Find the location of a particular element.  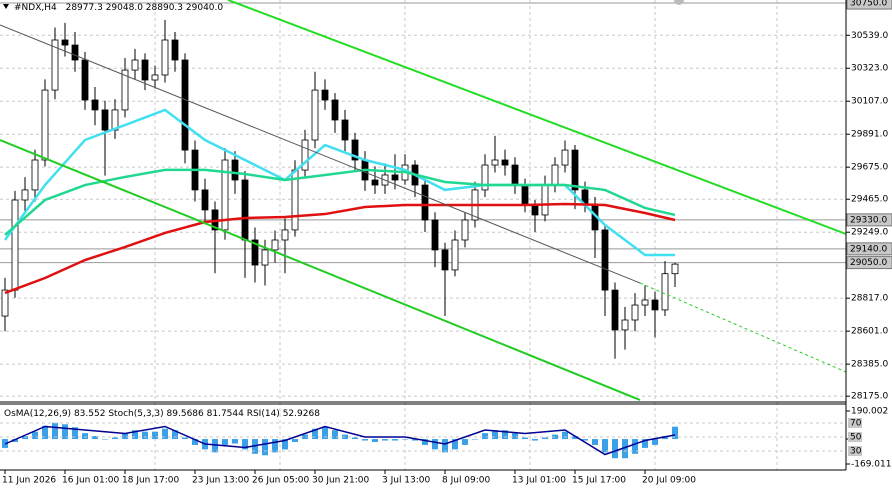

x-tick-label: 20 Jul 09:00 is located at coordinates (669, 481).